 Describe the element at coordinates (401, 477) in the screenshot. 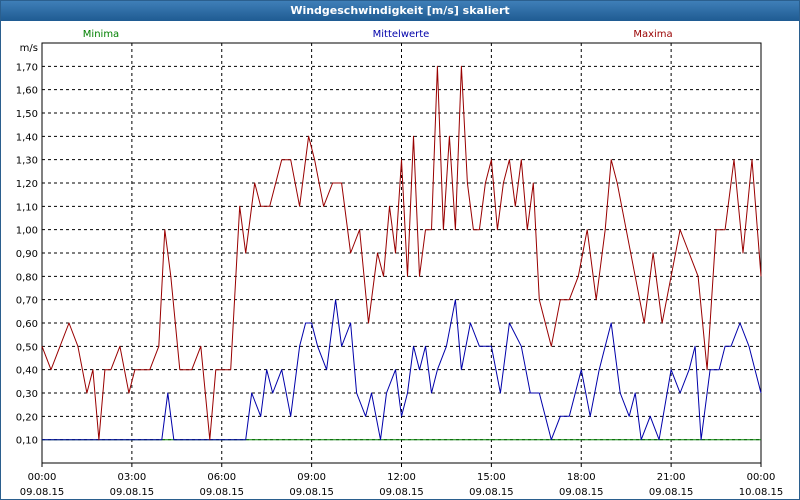

I see `x-tick-time-label: 12:00` at that location.